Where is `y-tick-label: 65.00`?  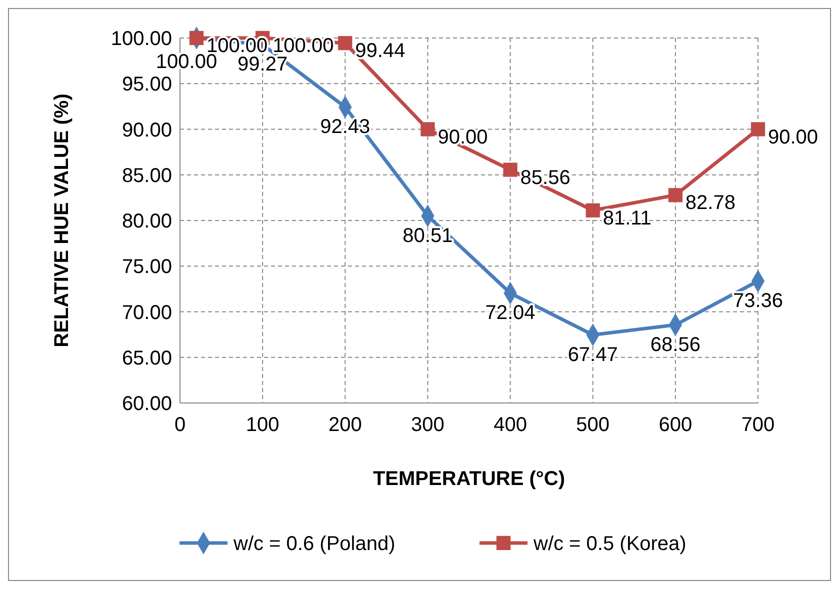 y-tick-label: 65.00 is located at coordinates (147, 358).